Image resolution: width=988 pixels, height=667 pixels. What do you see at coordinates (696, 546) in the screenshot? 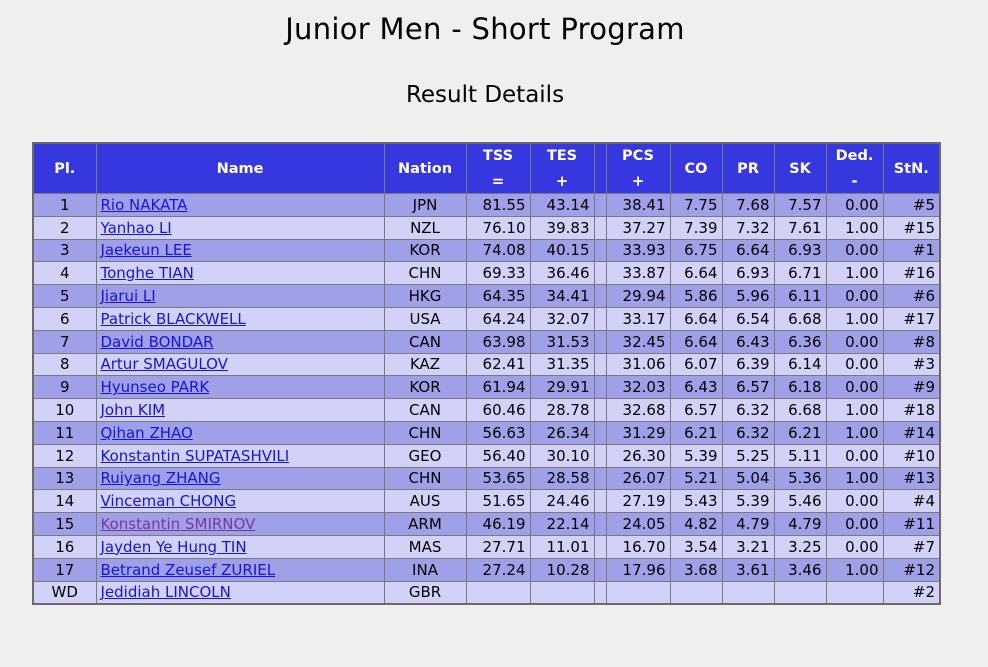
I see `co-cell: 3.54` at bounding box center [696, 546].